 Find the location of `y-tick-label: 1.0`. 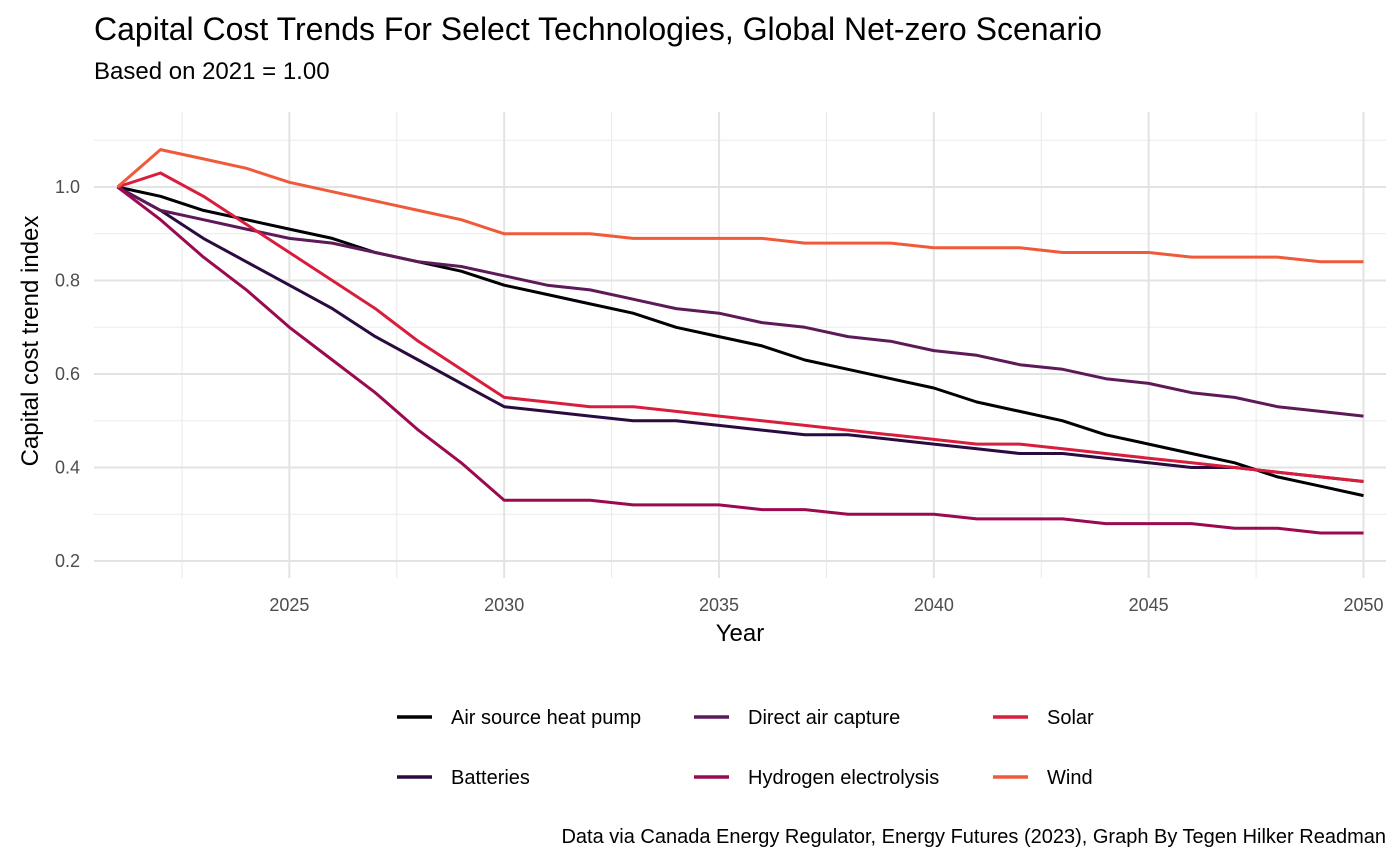

y-tick-label: 1.0 is located at coordinates (67, 187).